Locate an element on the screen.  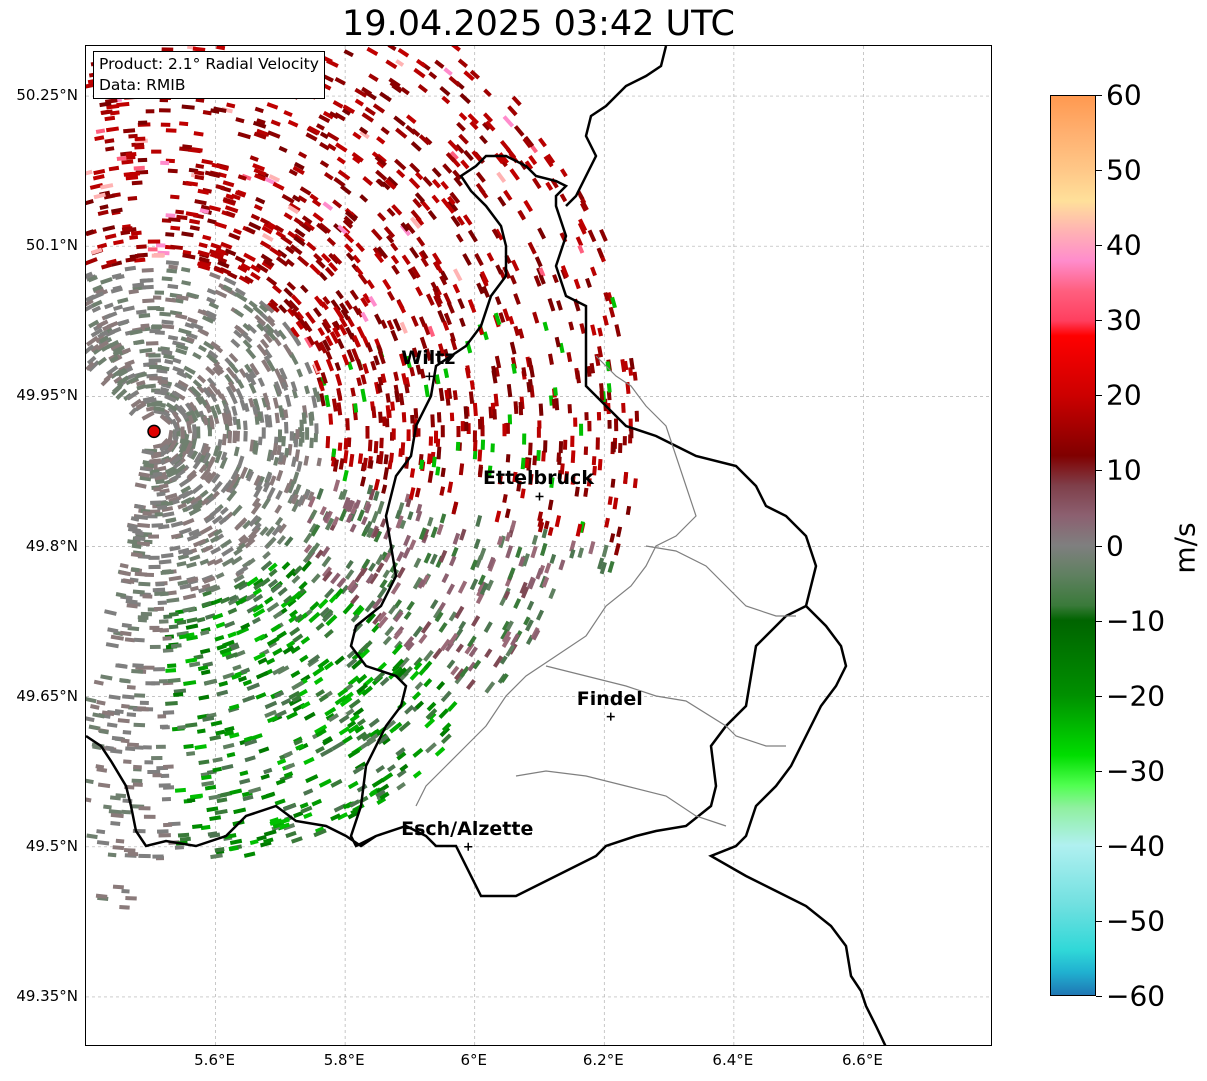
colorbar-tick-label: 60 is located at coordinates (1124, 95).